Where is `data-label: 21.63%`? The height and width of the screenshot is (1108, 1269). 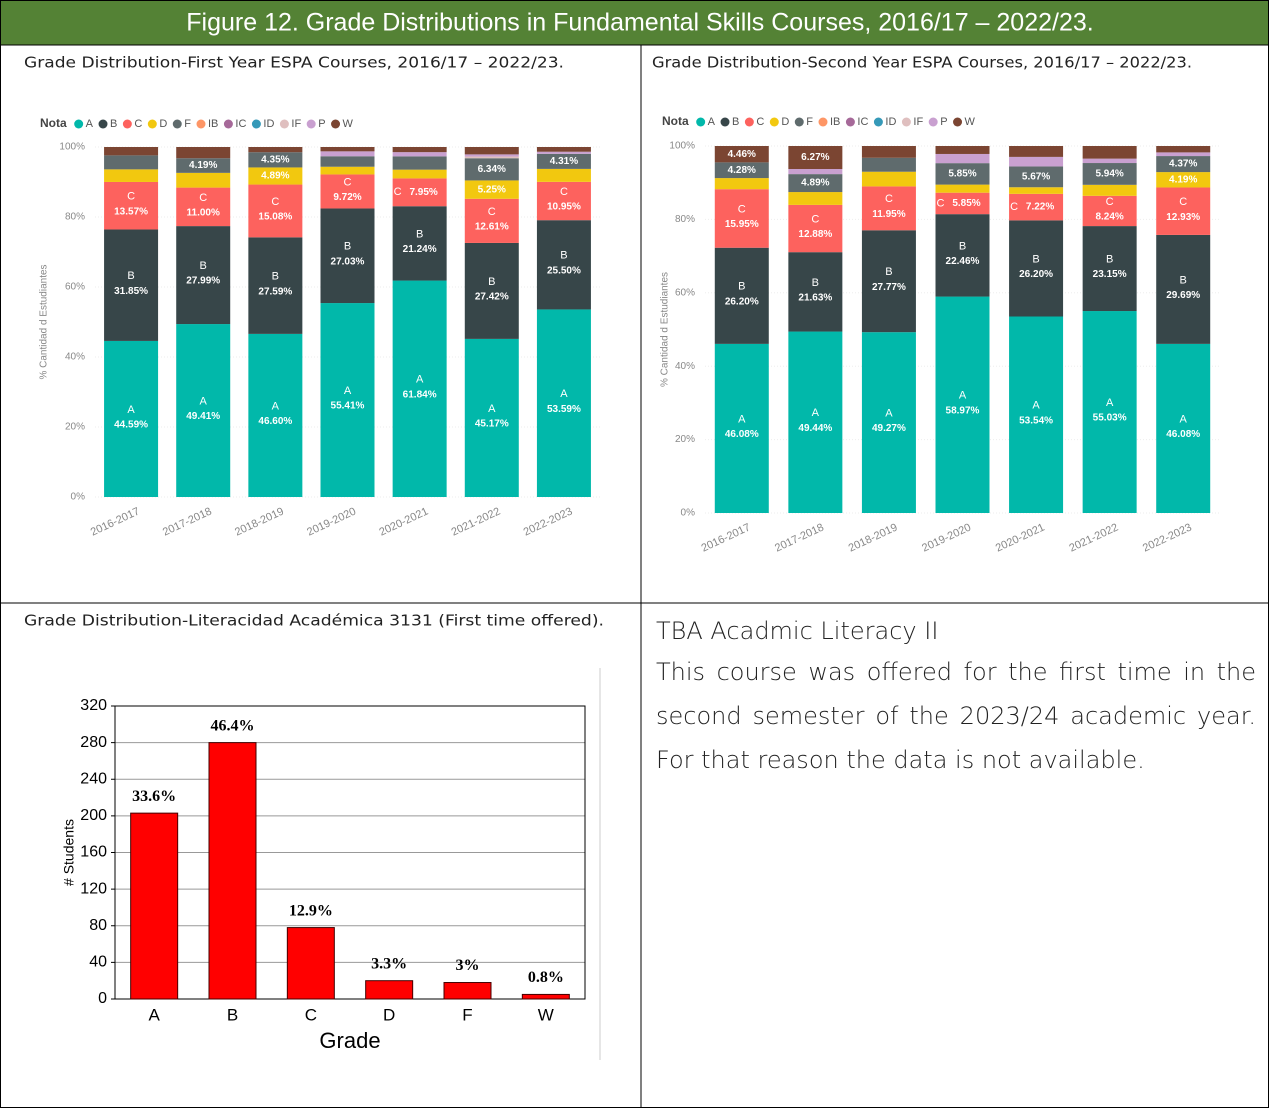
data-label: 21.63% is located at coordinates (815, 298).